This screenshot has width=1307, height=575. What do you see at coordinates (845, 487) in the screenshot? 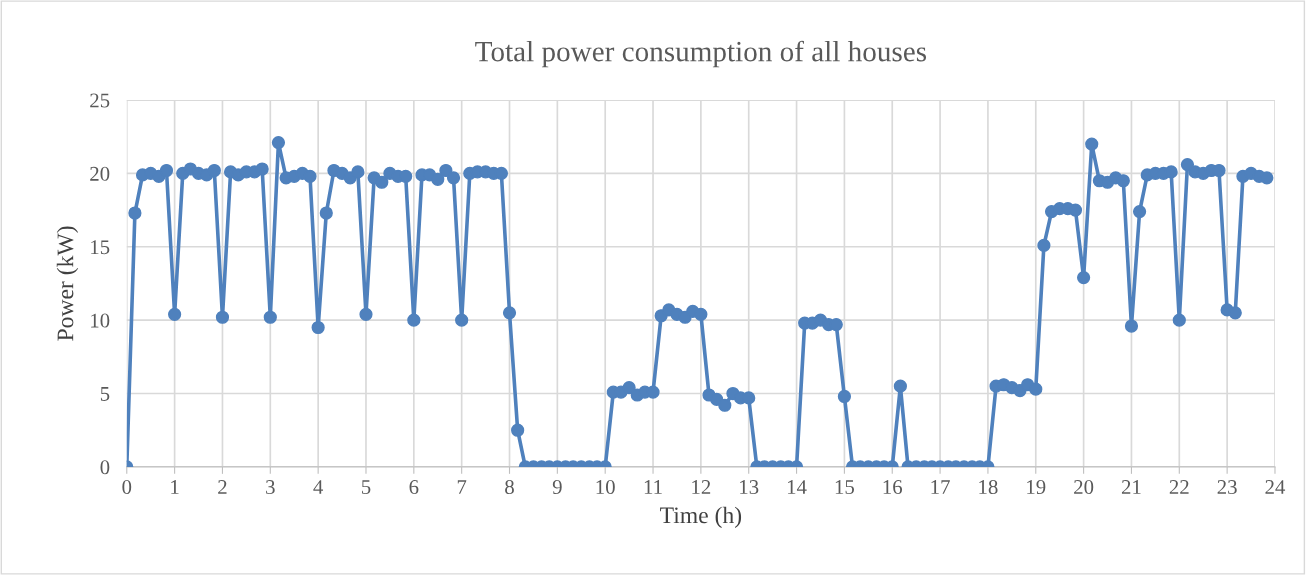
I see `x-tick-label: 15` at bounding box center [845, 487].